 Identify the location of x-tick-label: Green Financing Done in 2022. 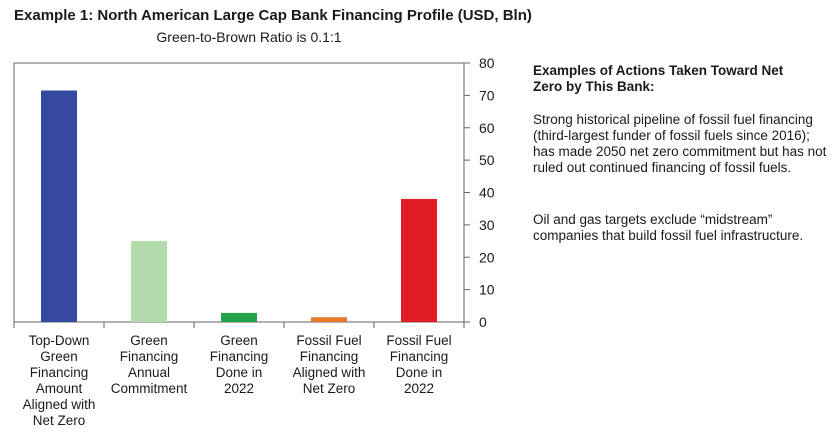
(239, 364).